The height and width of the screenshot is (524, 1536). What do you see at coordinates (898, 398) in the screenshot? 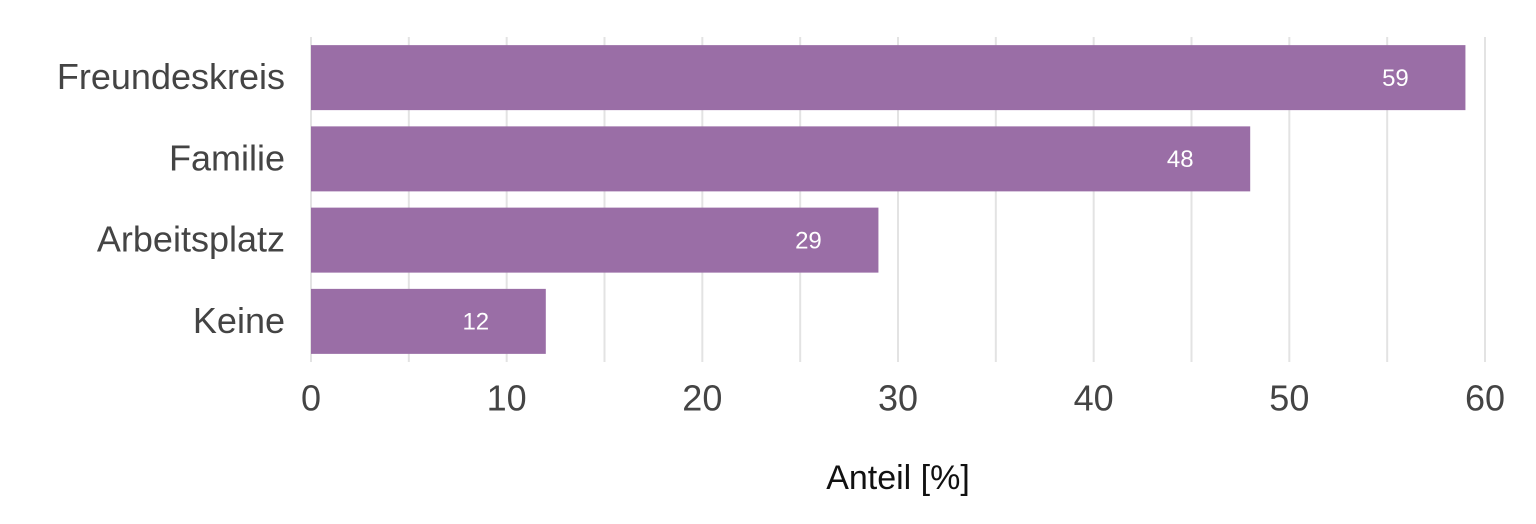
I see `x-tick-label: 30` at bounding box center [898, 398].